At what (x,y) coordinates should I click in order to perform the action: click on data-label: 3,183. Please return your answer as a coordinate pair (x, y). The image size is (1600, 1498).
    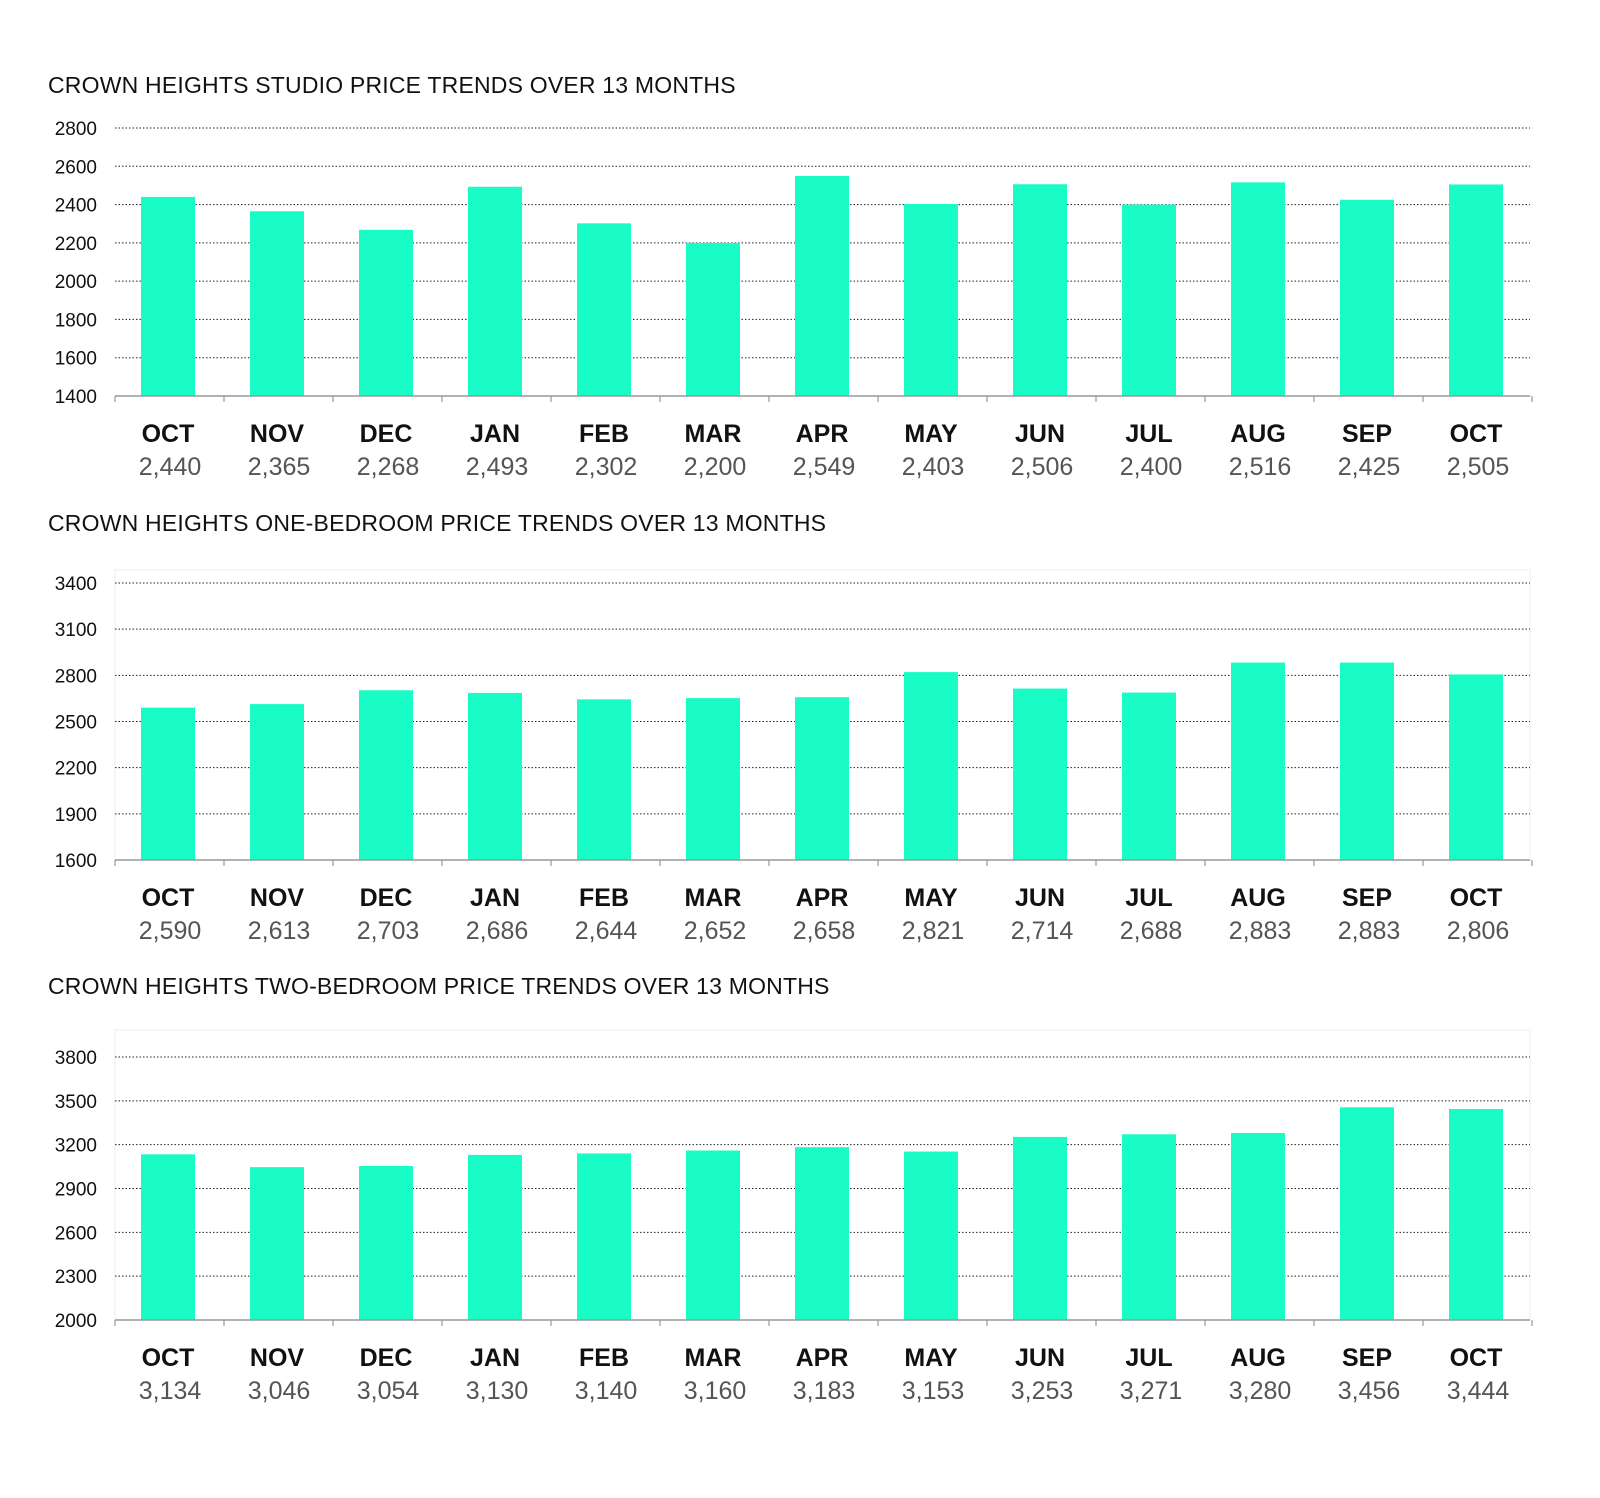
    Looking at the image, I should click on (824, 1391).